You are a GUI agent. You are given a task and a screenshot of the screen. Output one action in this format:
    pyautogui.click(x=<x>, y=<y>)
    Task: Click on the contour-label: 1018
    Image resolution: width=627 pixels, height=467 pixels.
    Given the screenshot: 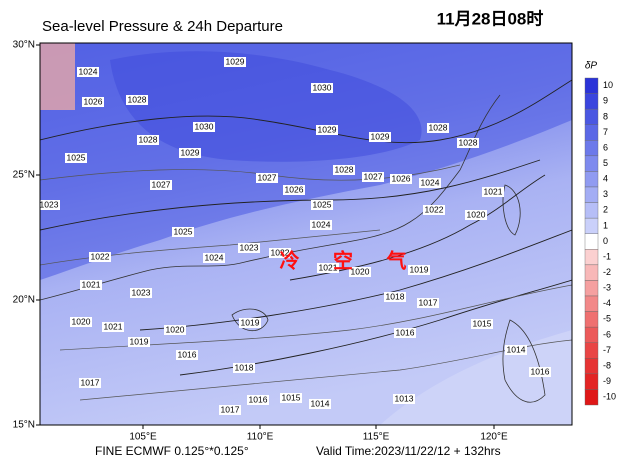 What is the action you would take?
    pyautogui.click(x=395, y=296)
    